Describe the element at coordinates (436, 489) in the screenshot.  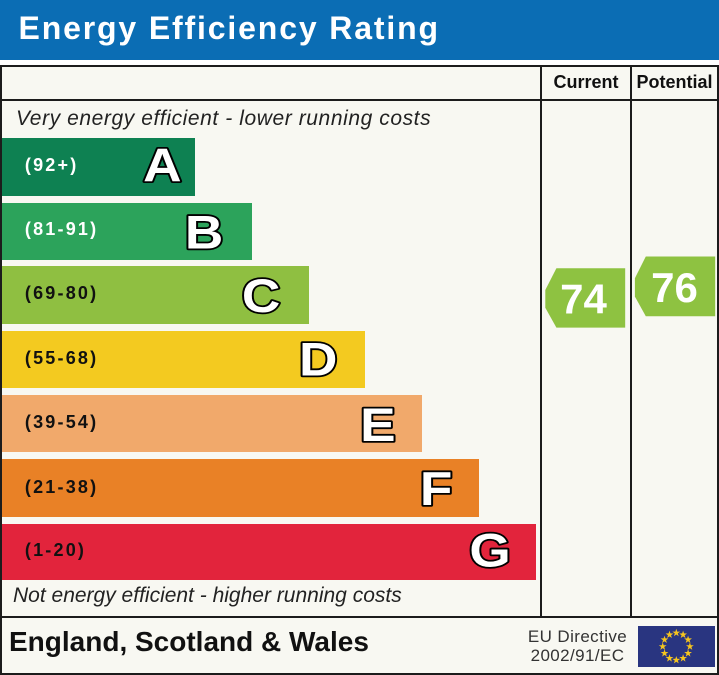
I see `svg-text: F` at that location.